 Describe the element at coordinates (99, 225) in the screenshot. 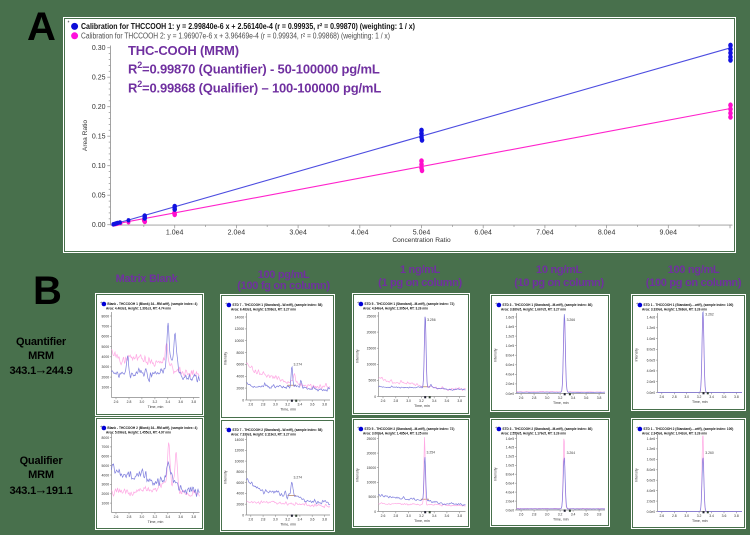

I see `svg-text: 0.00` at that location.